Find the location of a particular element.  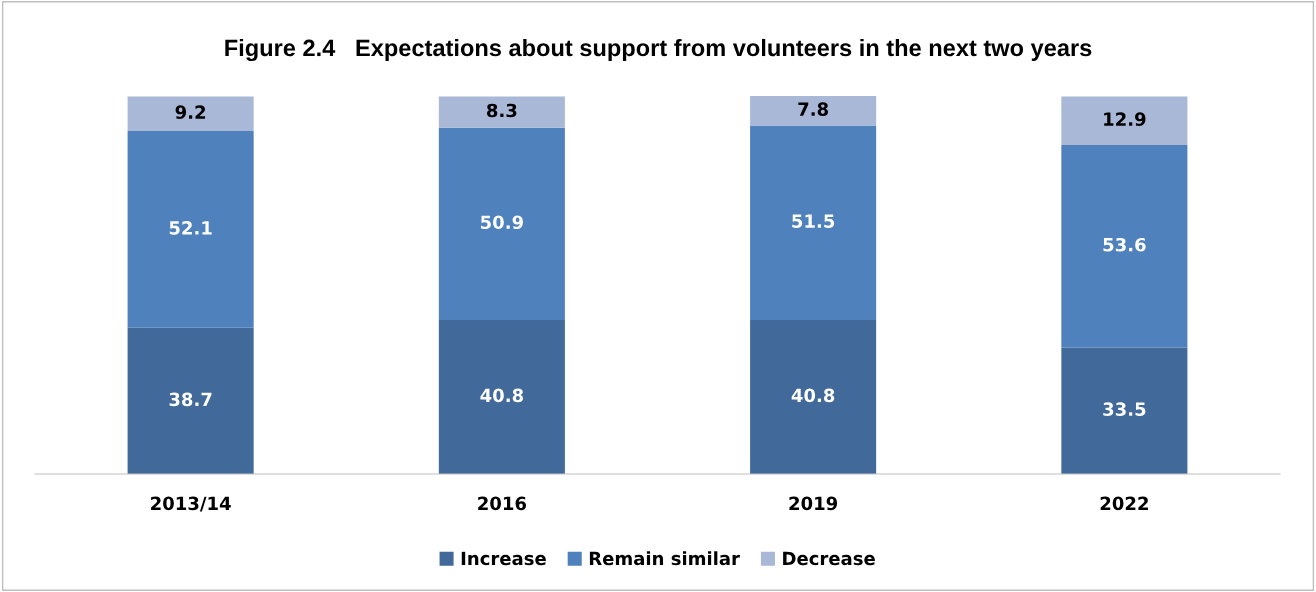

legend-label: Decrease is located at coordinates (829, 558).